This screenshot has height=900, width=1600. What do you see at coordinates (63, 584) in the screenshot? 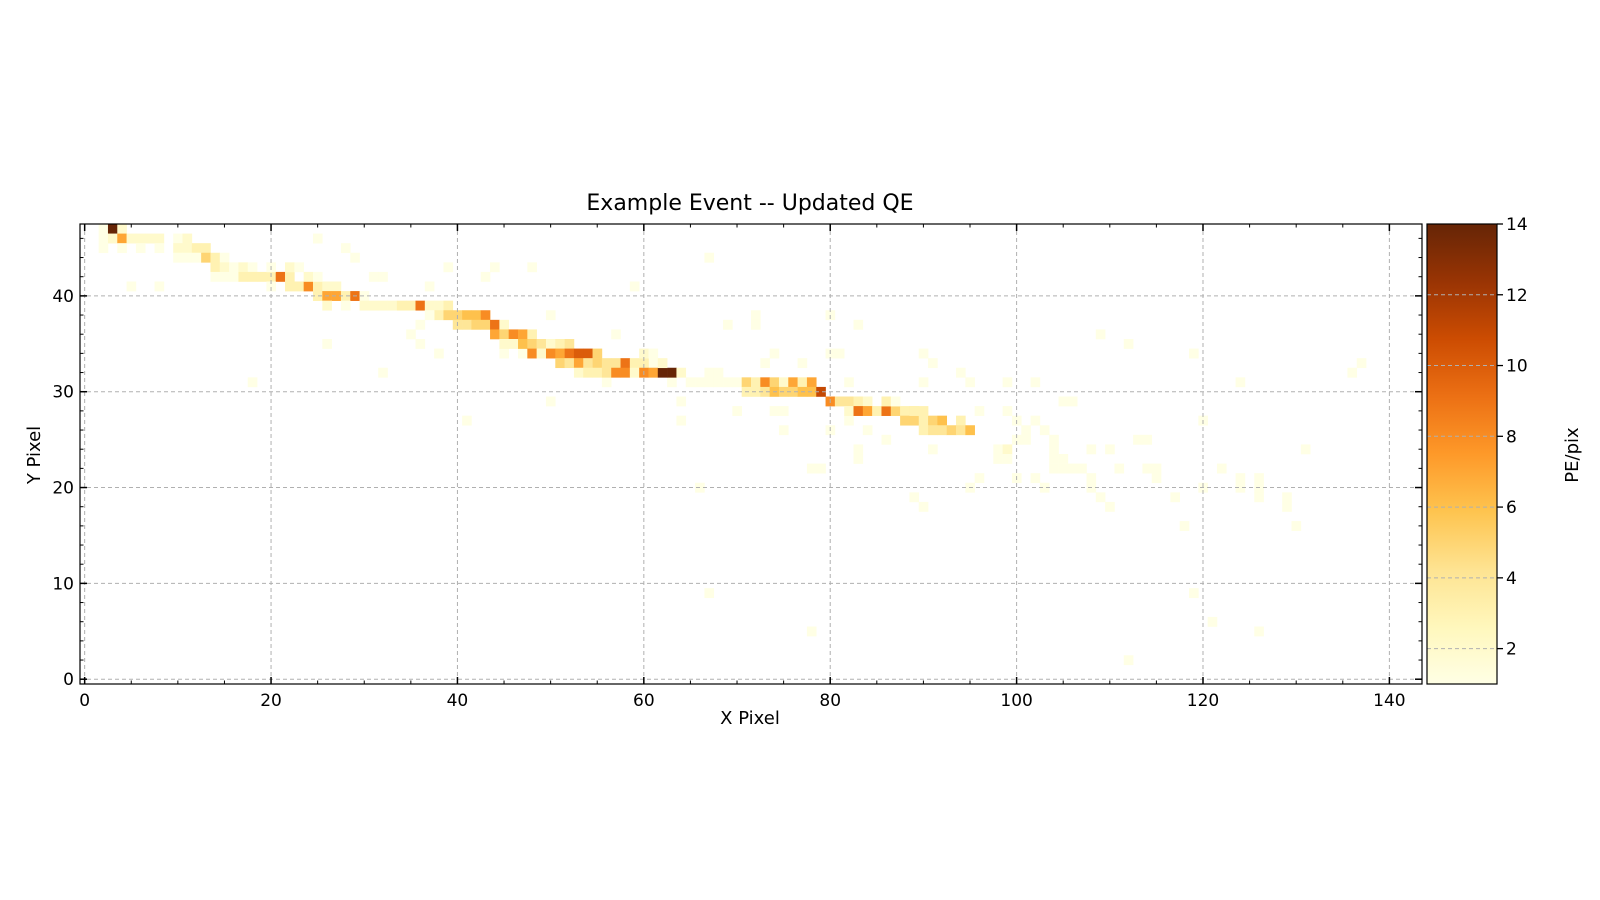
I see `y-tick-label: 10` at bounding box center [63, 584].